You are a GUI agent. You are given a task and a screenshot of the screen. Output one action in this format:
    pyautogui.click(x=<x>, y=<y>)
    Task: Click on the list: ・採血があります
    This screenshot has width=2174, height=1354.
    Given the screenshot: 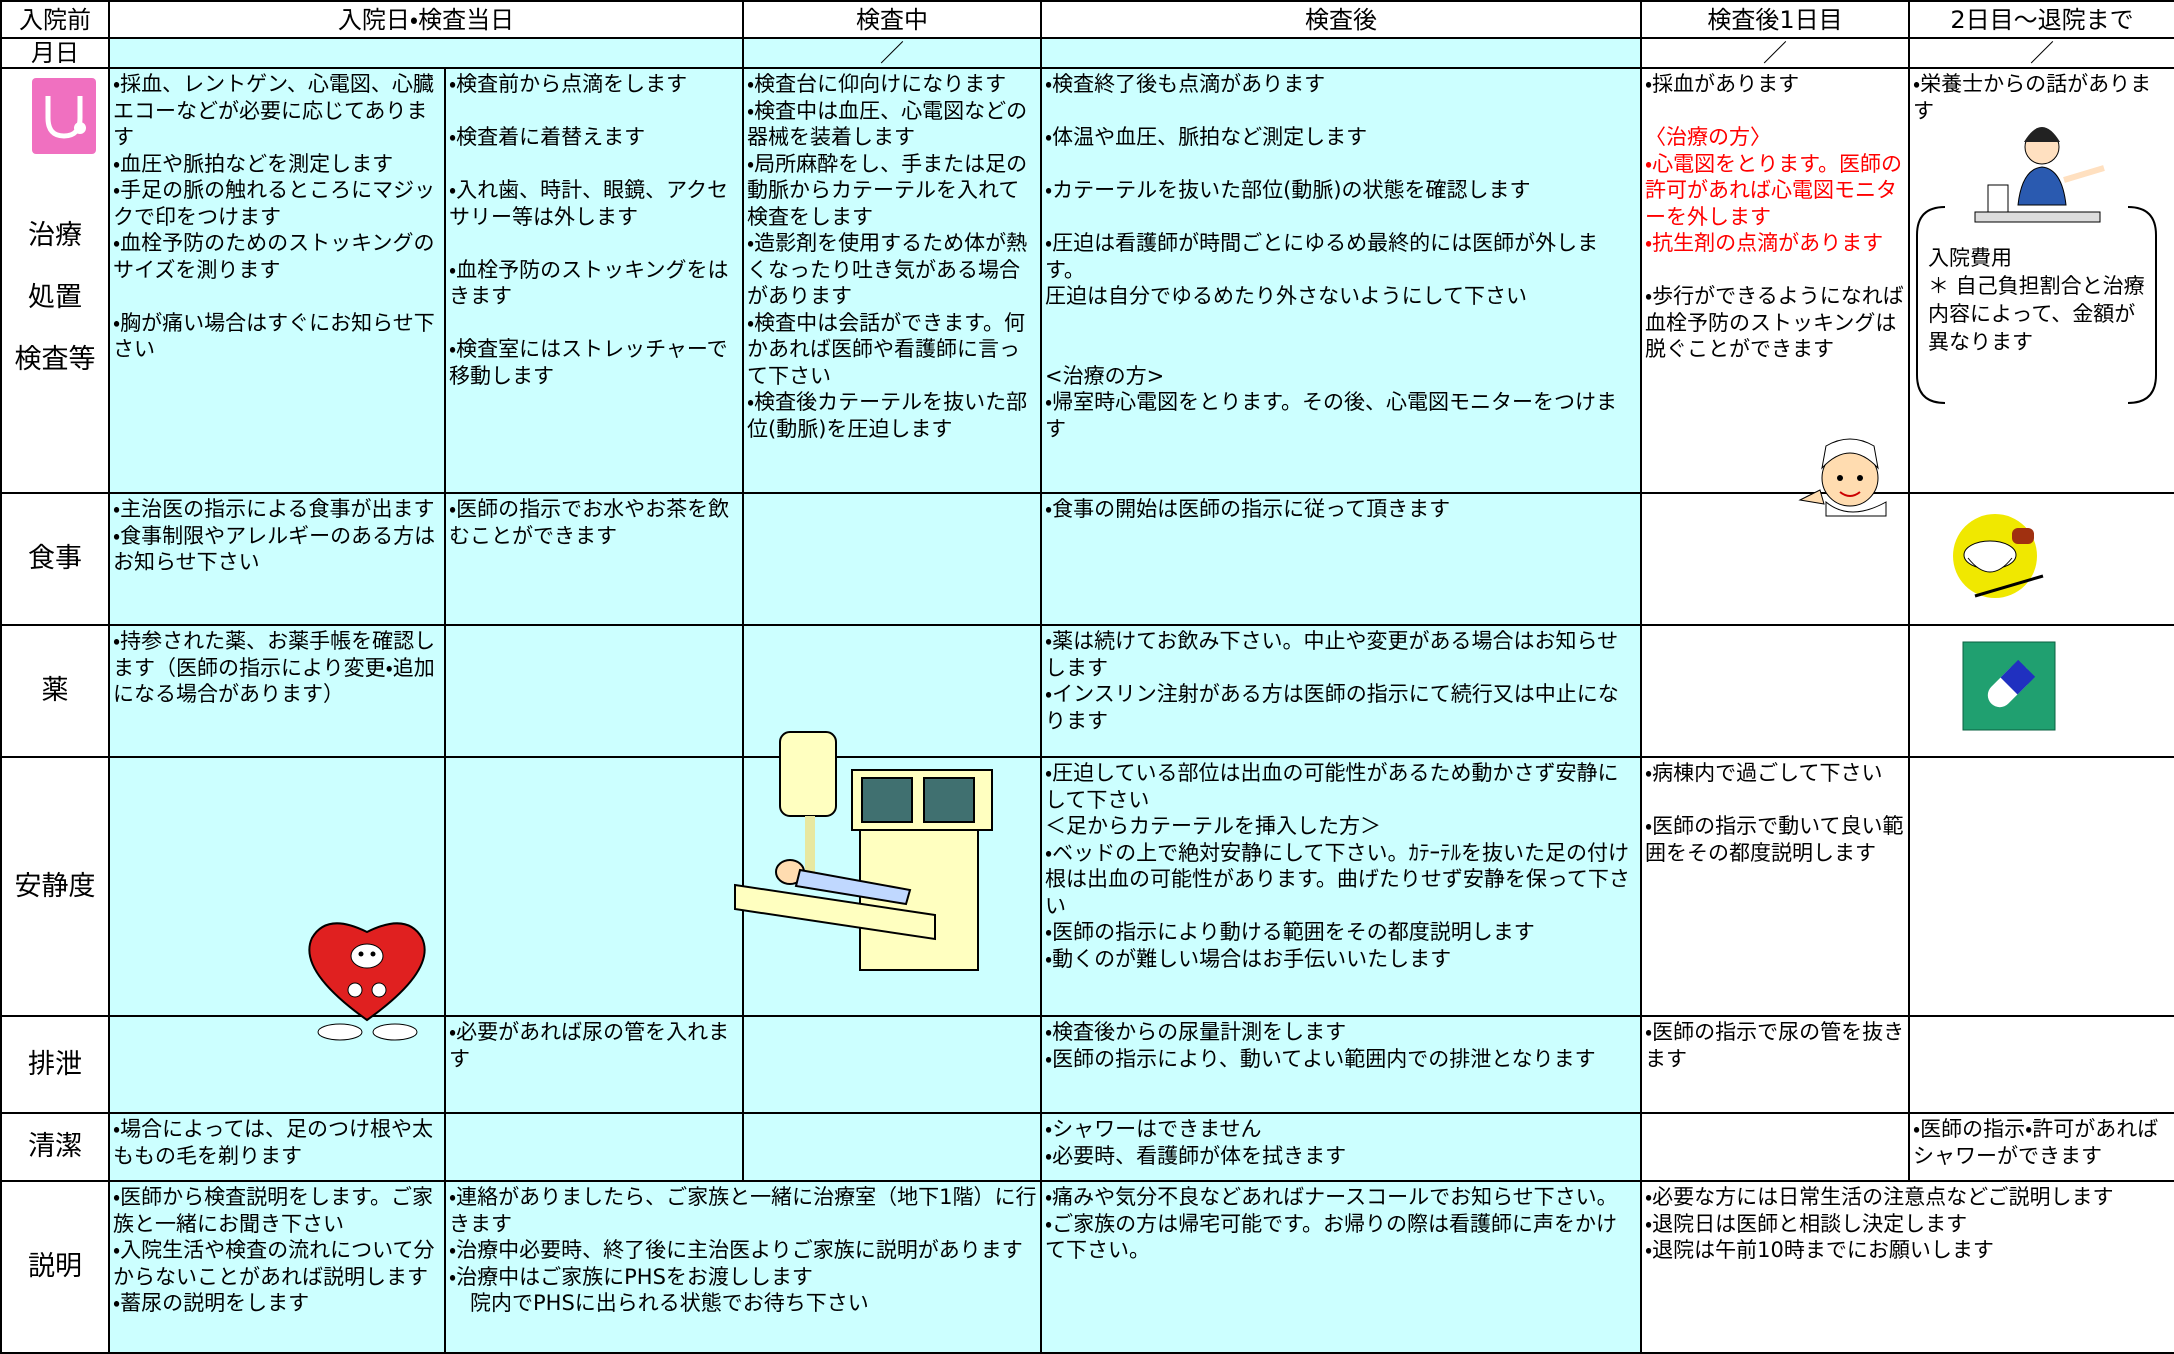 What is the action you would take?
    pyautogui.click(x=1775, y=84)
    